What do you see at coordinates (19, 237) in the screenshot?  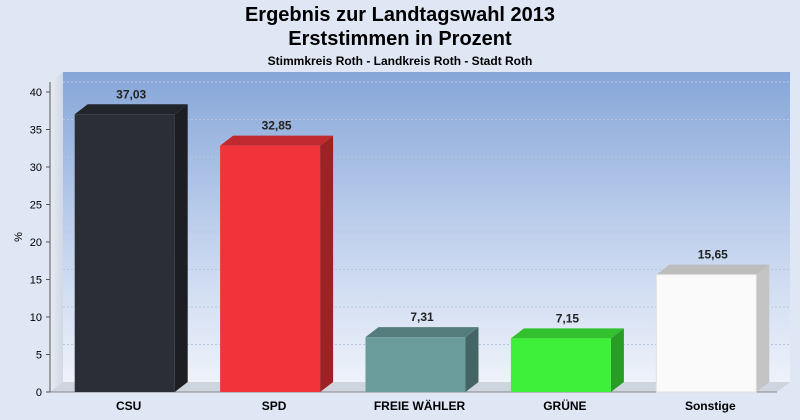 I see `y-axis-label: %` at bounding box center [19, 237].